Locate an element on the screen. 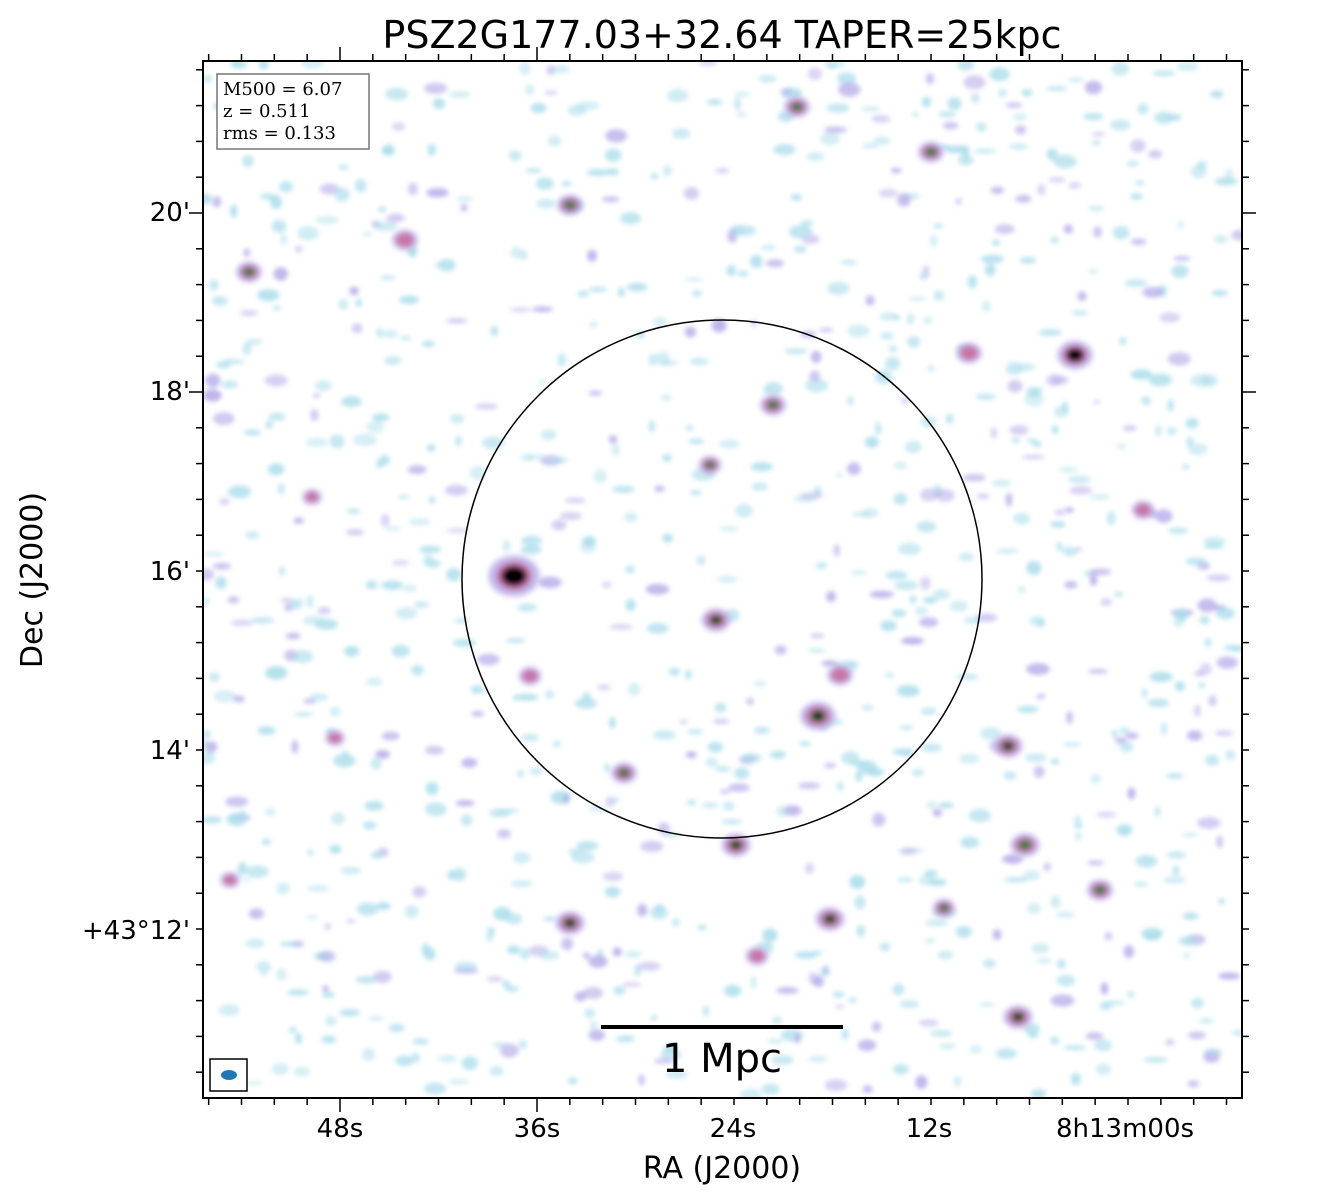 Image resolution: width=1321 pixels, height=1200 pixels. x-axis-label: RA (J2000) is located at coordinates (722, 1168).